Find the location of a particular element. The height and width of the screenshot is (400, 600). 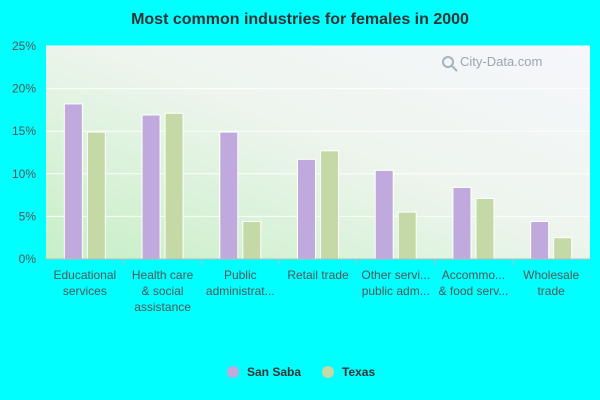

y-tick-label: 0% is located at coordinates (28, 259).